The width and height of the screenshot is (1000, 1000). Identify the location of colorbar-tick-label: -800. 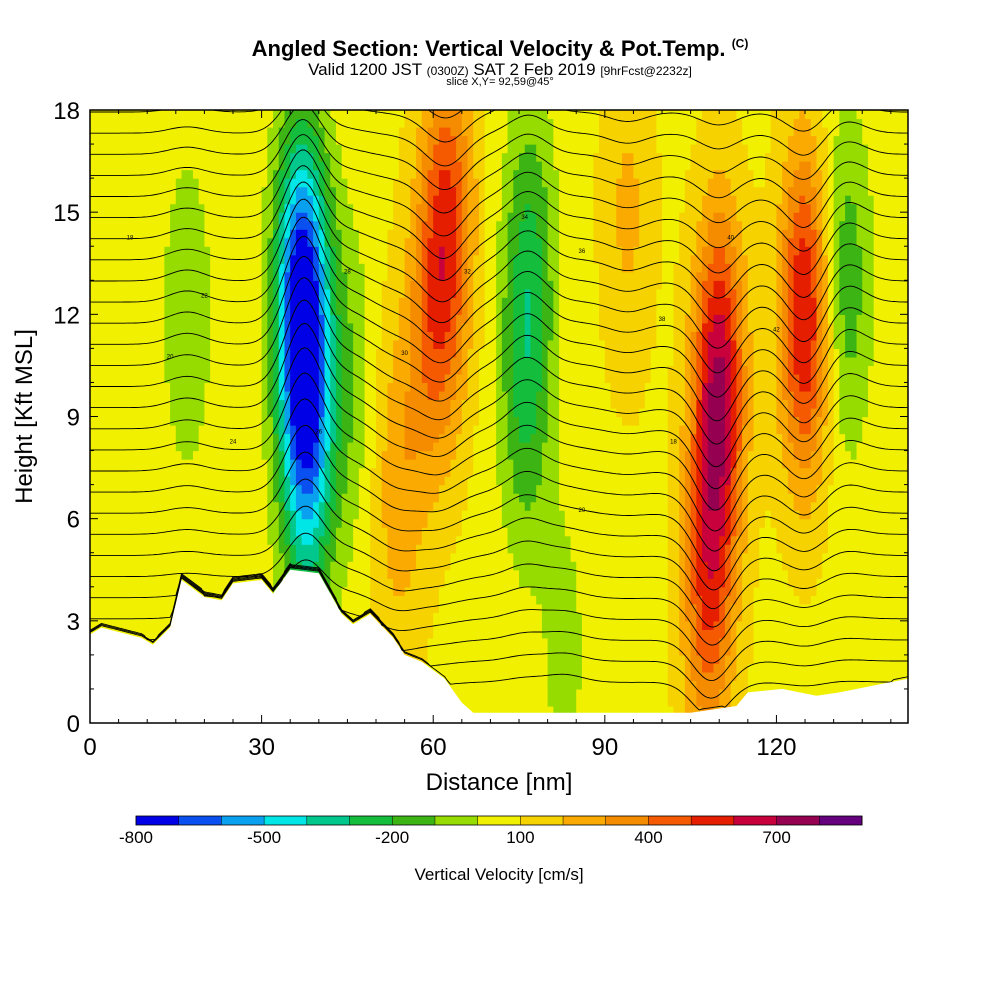
(136, 837).